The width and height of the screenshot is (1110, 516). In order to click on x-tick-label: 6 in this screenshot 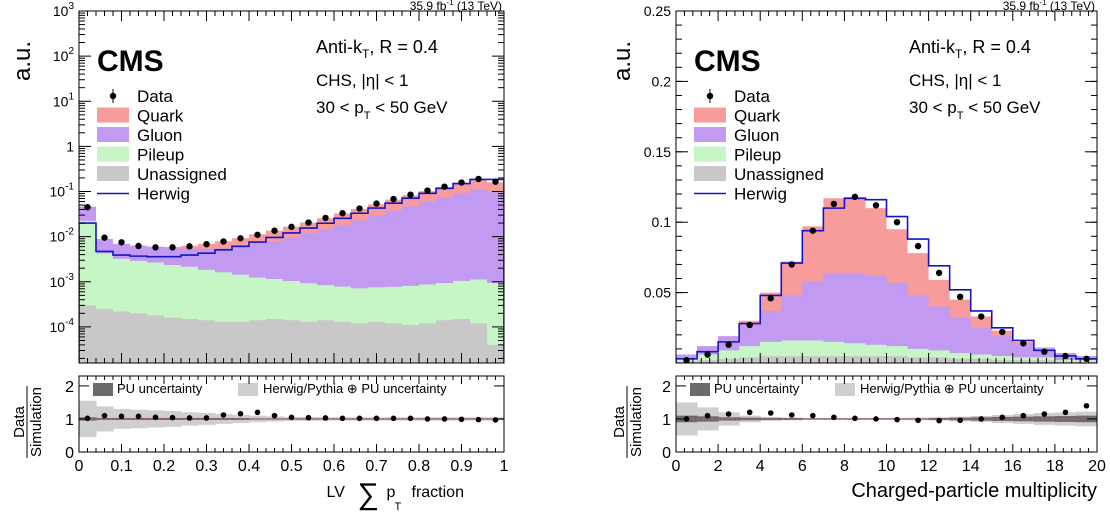, I will do `click(802, 466)`.